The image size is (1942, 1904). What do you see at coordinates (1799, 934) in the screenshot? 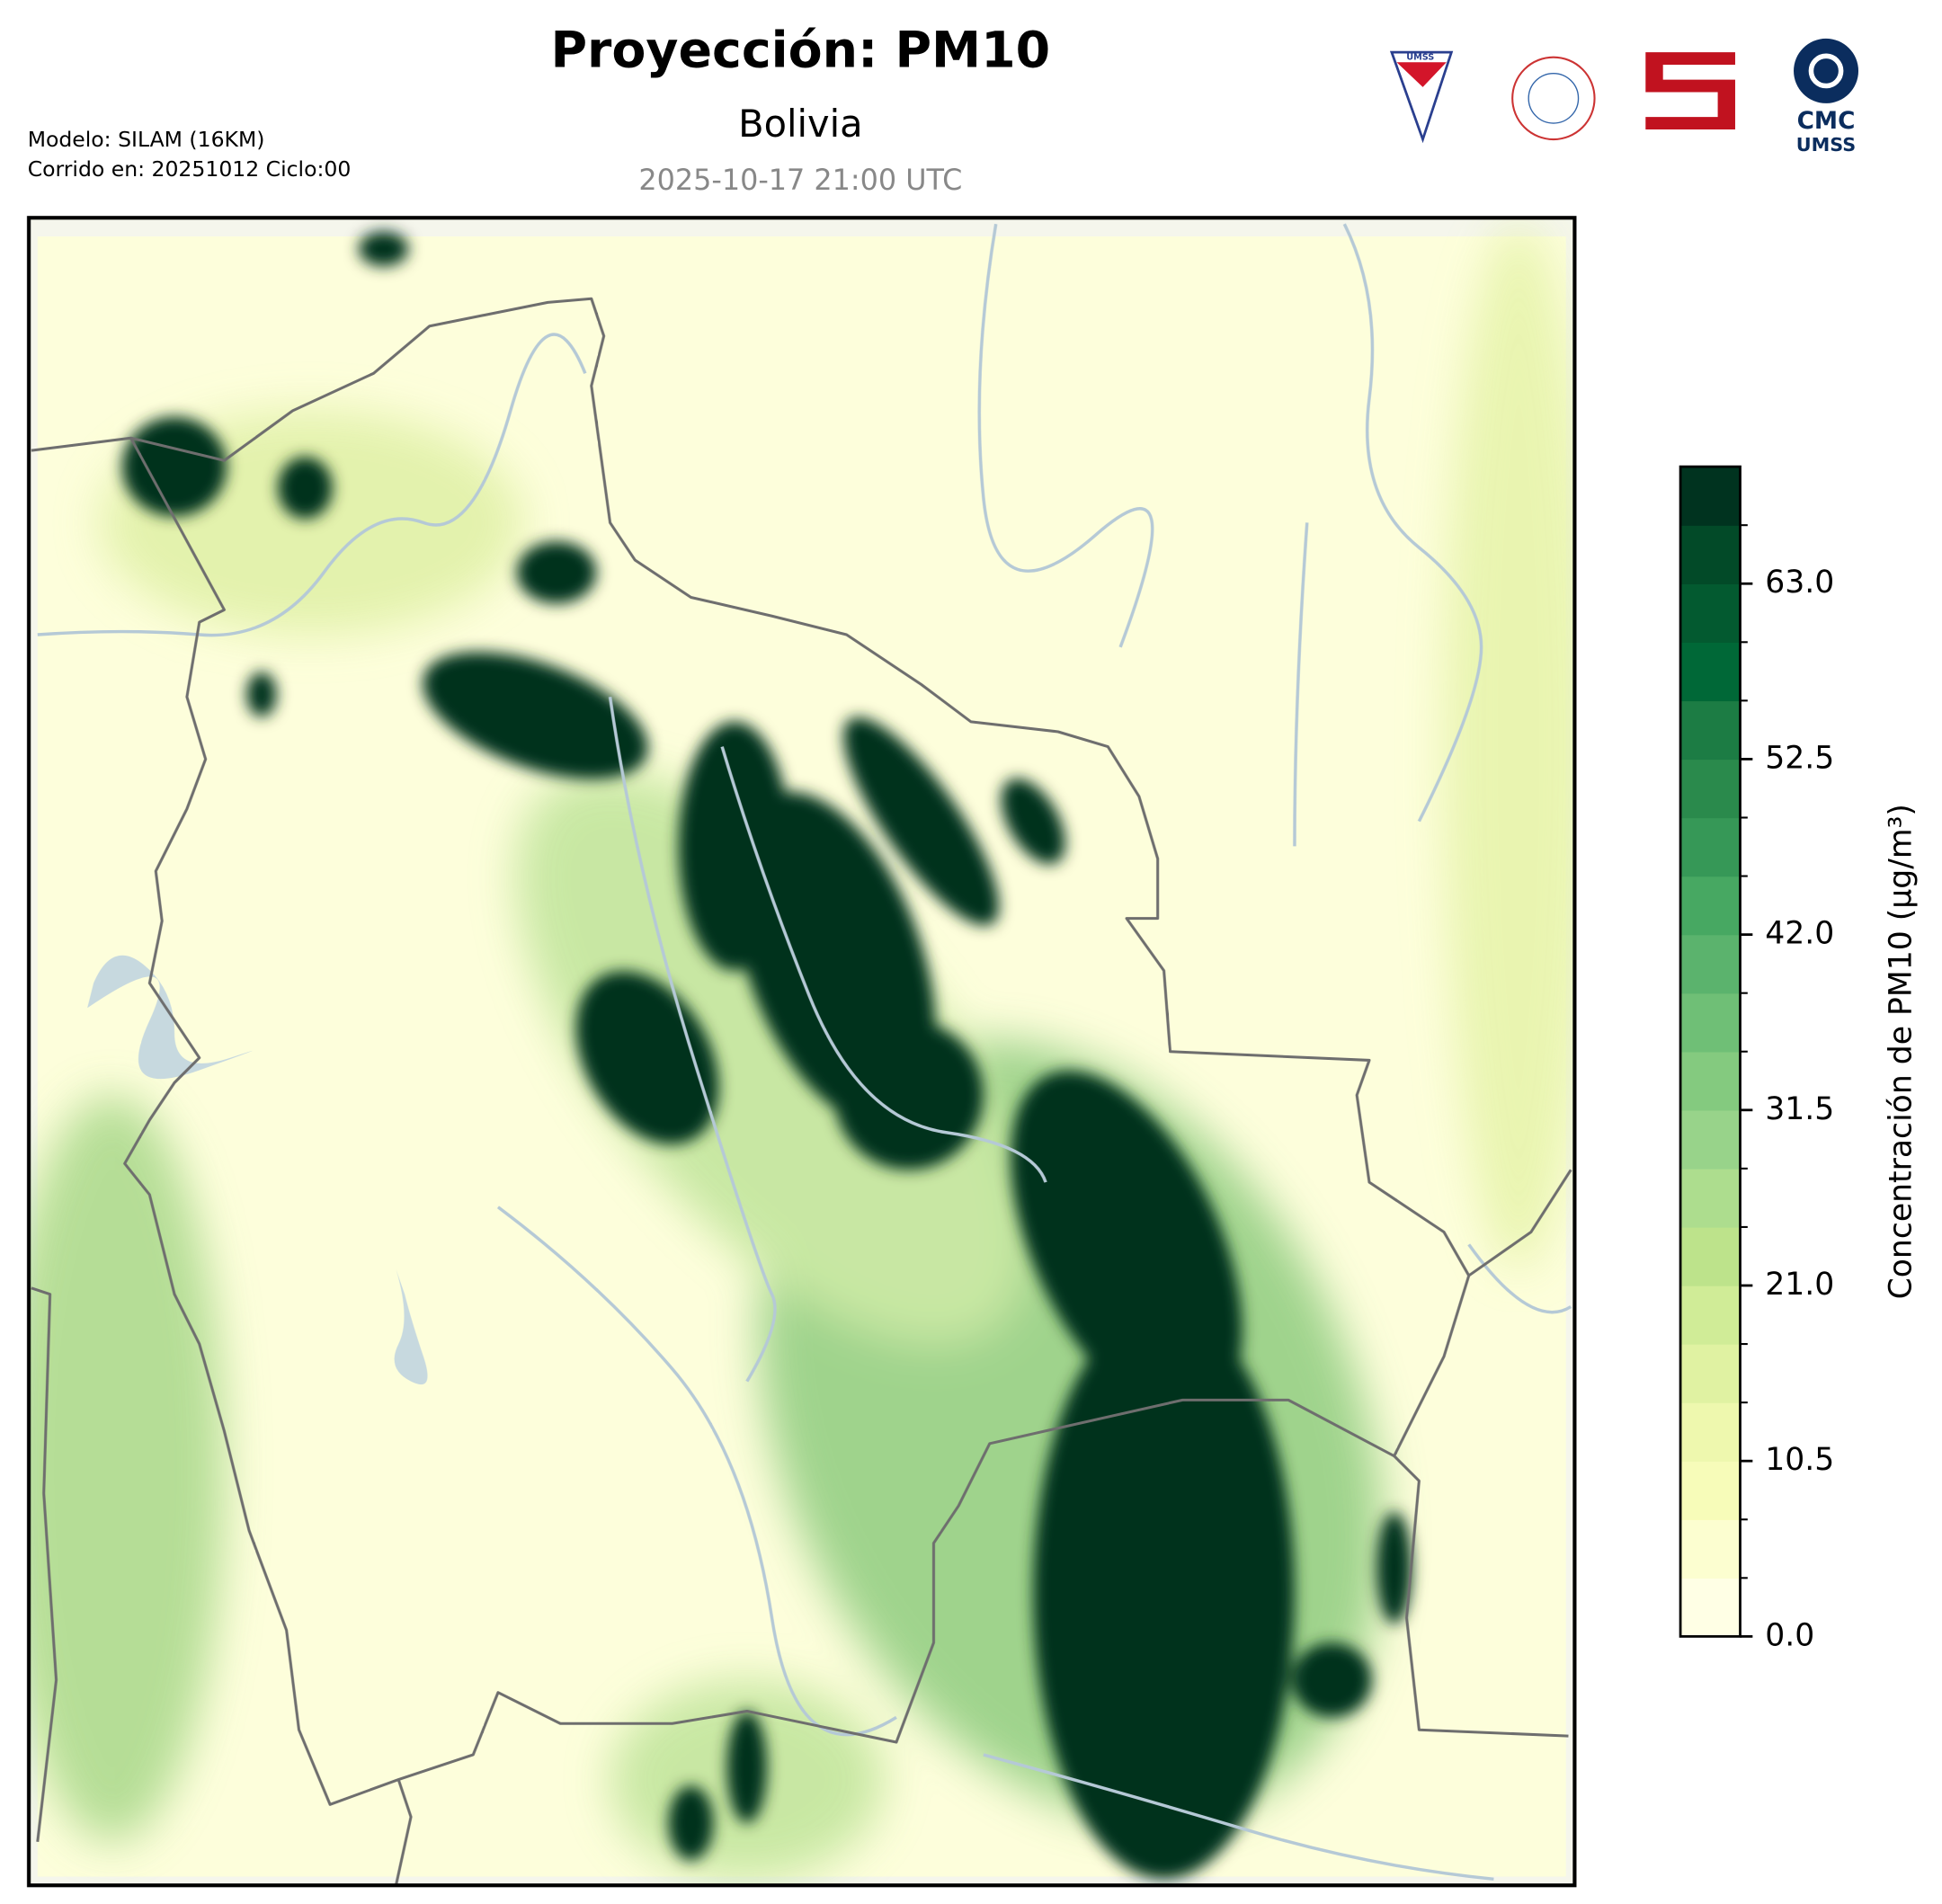
I see `colorbar-tick-label: 42.0` at bounding box center [1799, 934].